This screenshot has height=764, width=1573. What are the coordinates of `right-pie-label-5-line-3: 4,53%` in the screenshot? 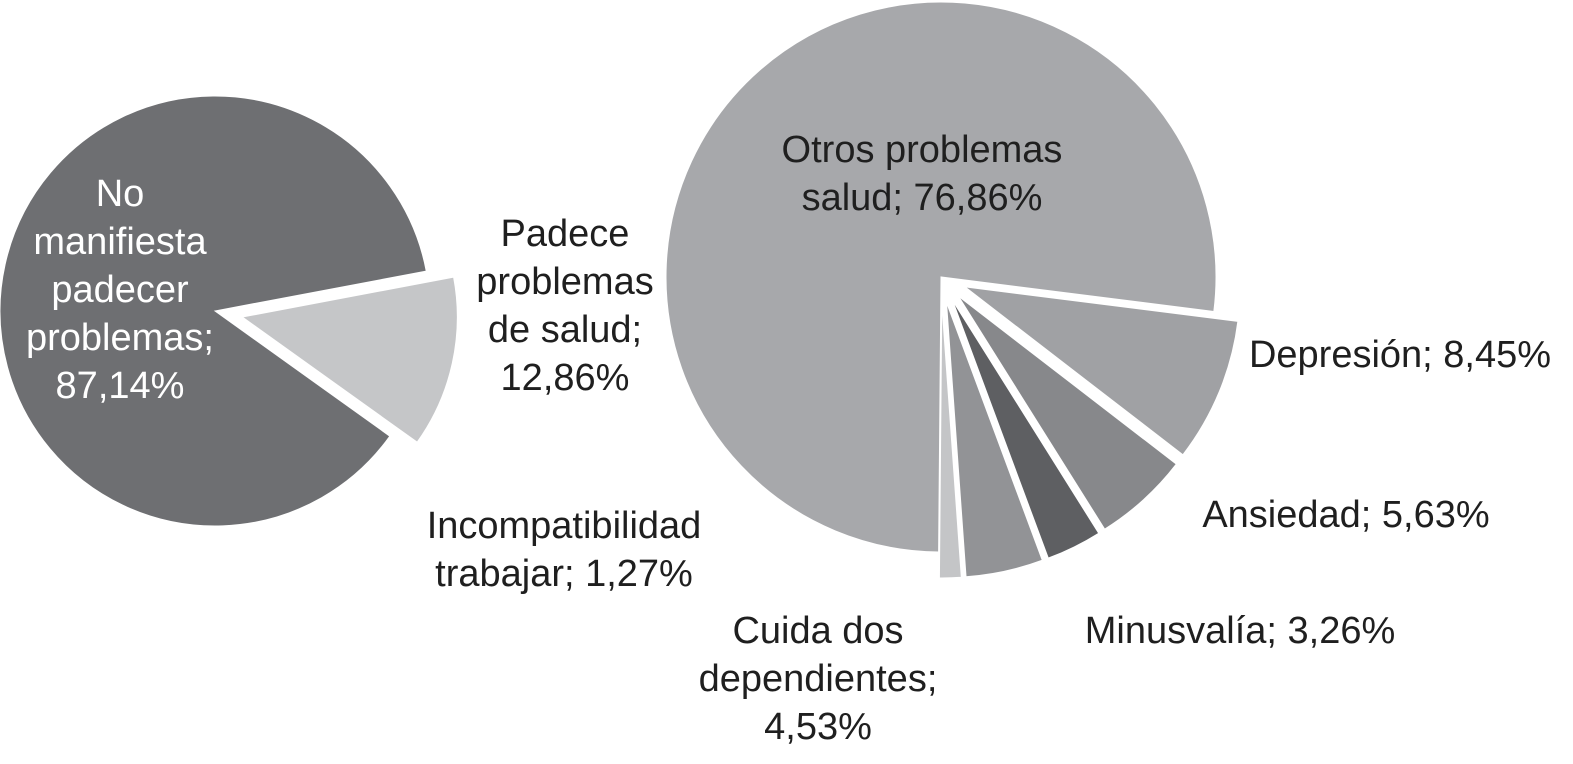 It's located at (818, 727).